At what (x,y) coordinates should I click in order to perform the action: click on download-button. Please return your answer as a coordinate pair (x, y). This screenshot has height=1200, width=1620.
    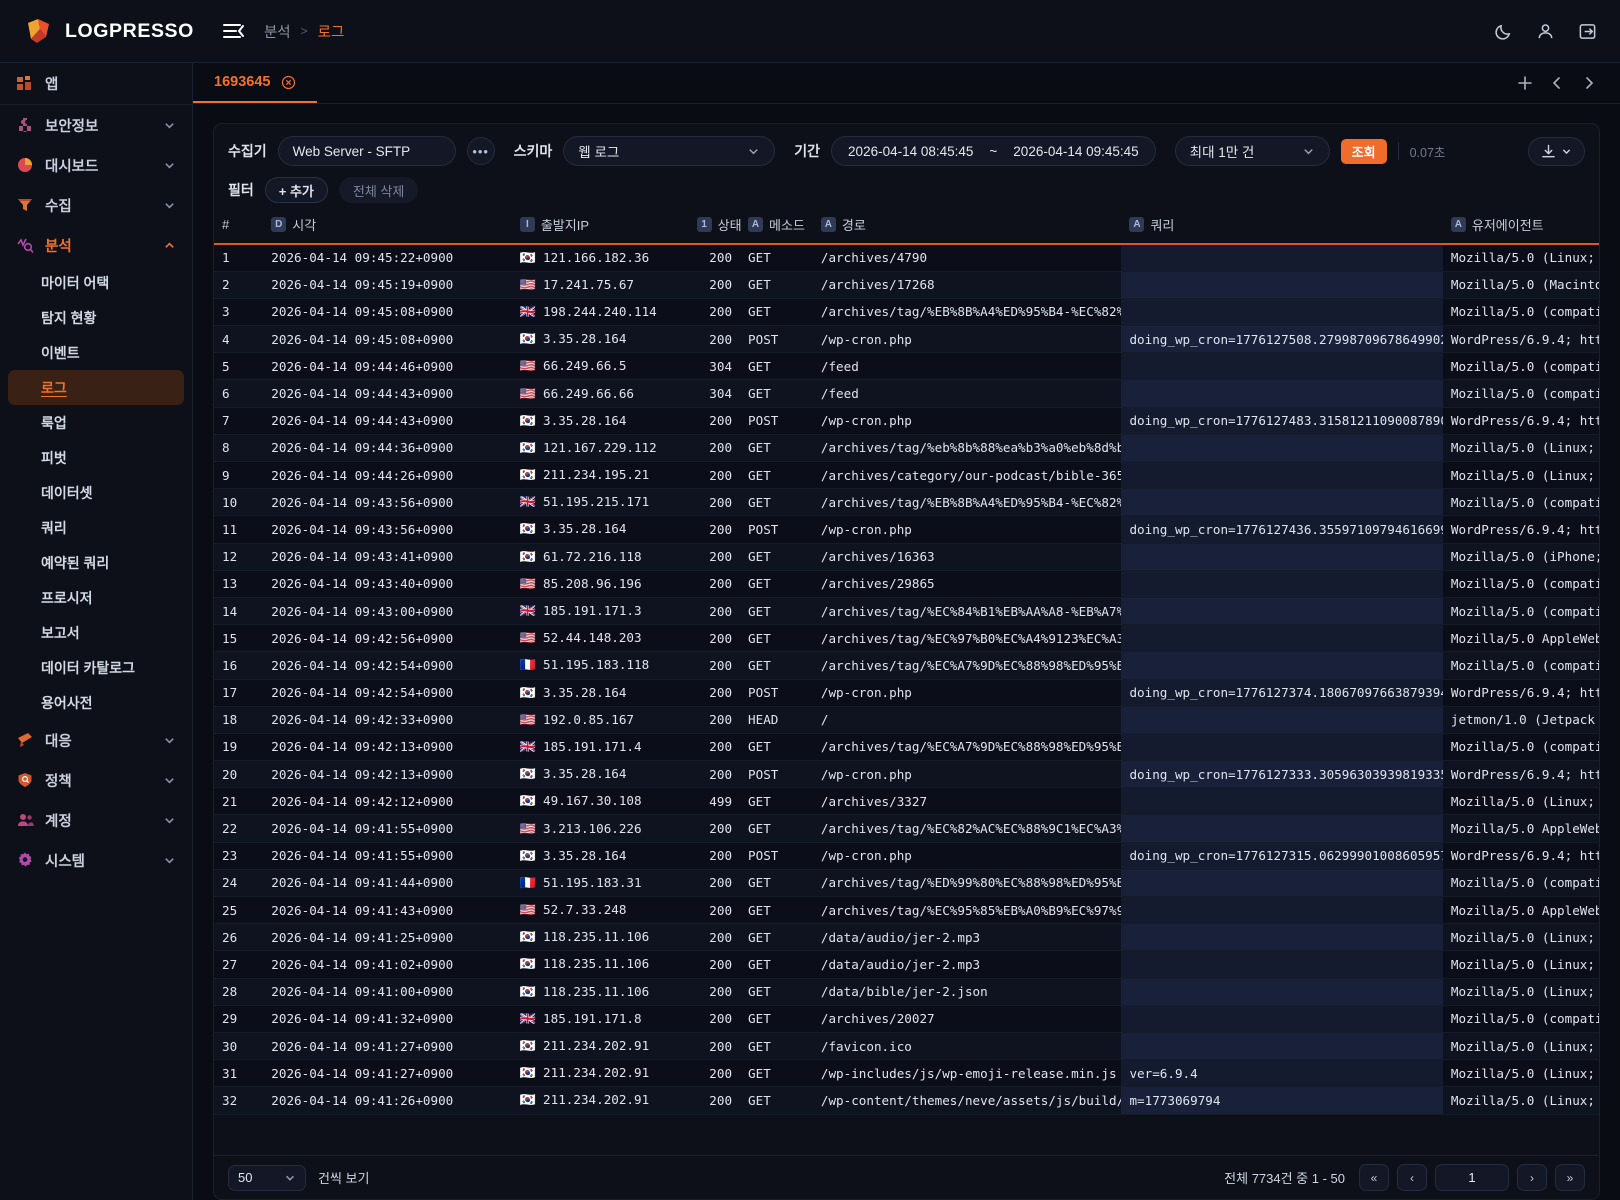
    Looking at the image, I should click on (1556, 151).